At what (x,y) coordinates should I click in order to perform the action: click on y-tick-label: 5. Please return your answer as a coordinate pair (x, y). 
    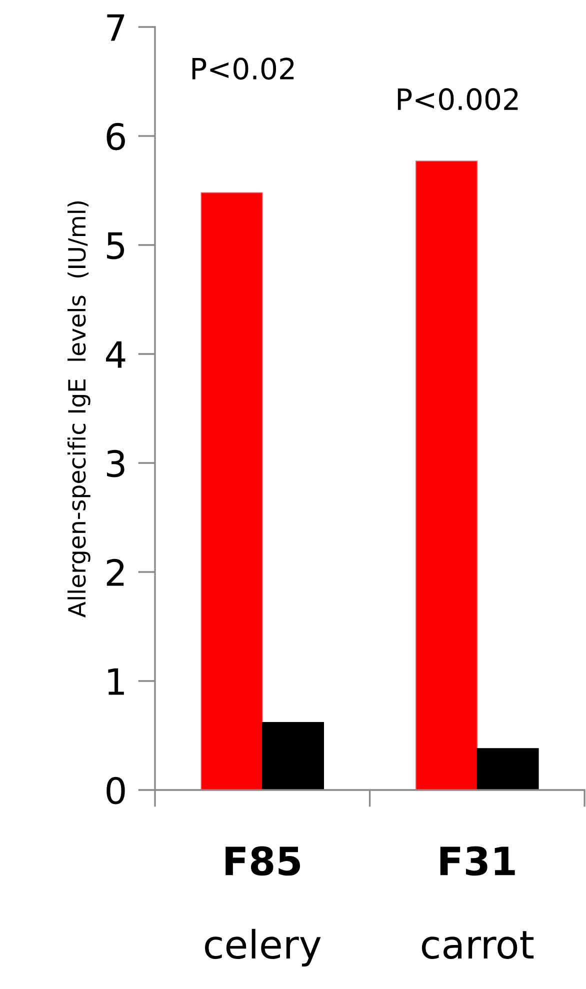
    Looking at the image, I should click on (115, 246).